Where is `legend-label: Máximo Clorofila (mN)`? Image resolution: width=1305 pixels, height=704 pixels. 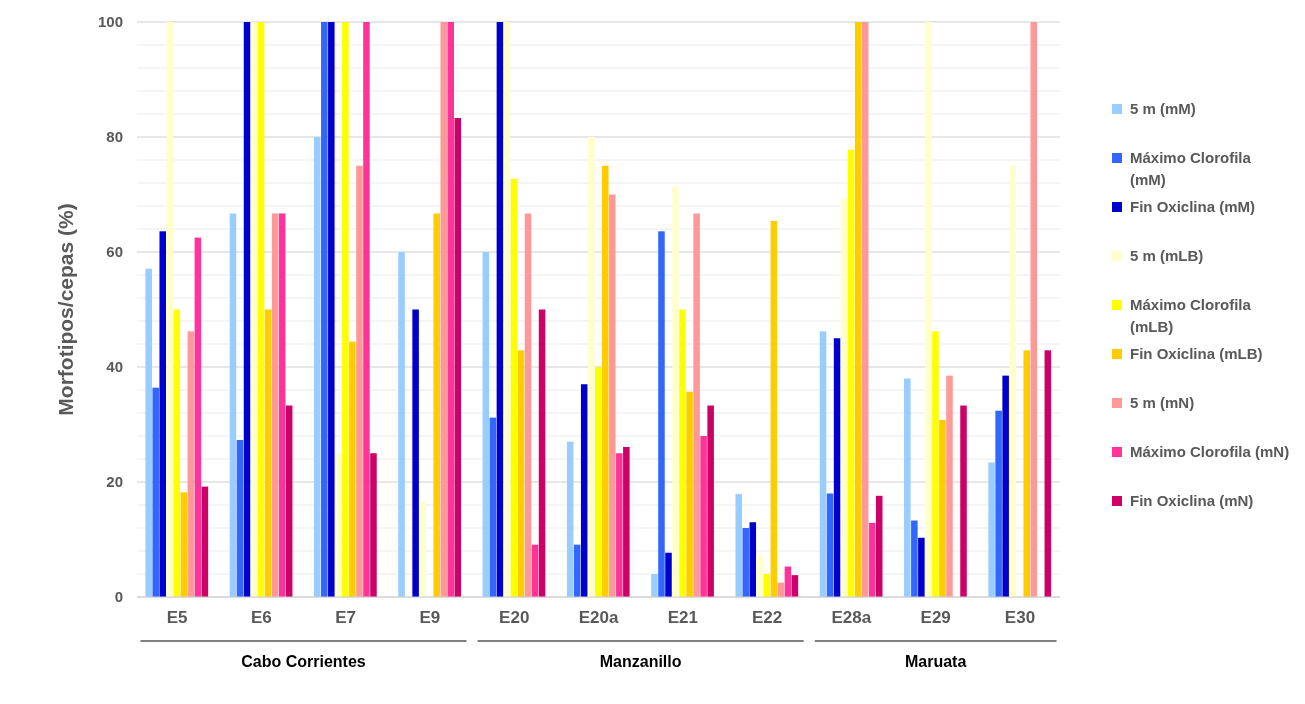 legend-label: Máximo Clorofila (mN) is located at coordinates (1210, 451).